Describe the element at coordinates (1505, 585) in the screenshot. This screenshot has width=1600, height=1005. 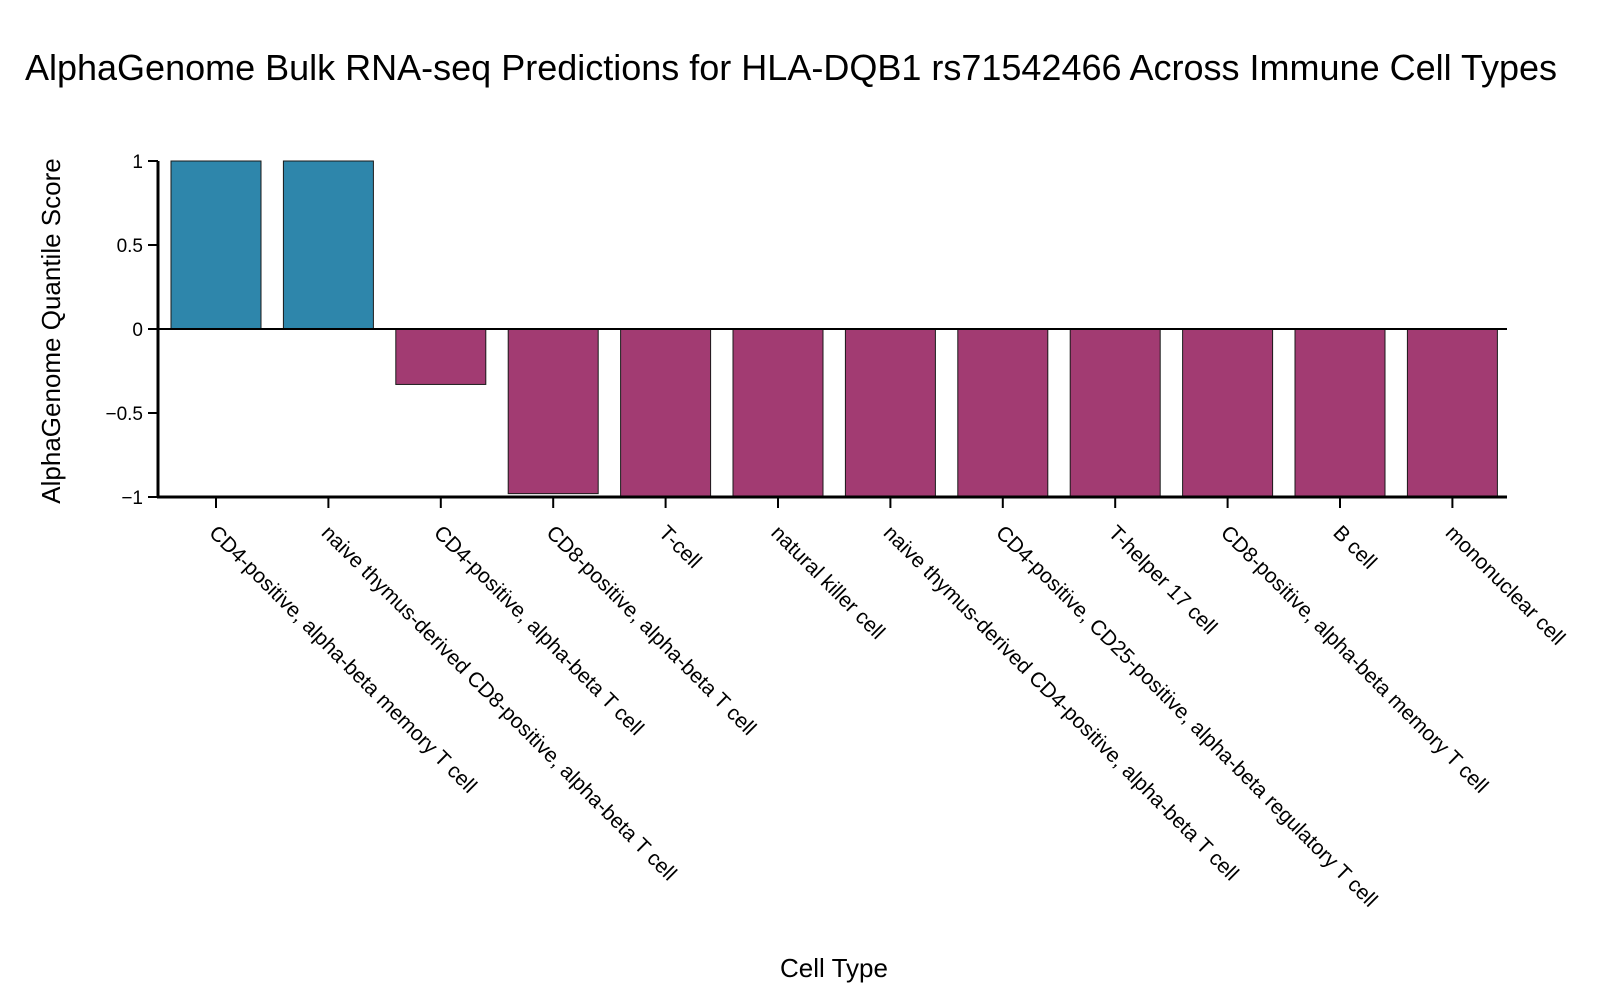
I see `x-tick-label: mononuclear cell` at that location.